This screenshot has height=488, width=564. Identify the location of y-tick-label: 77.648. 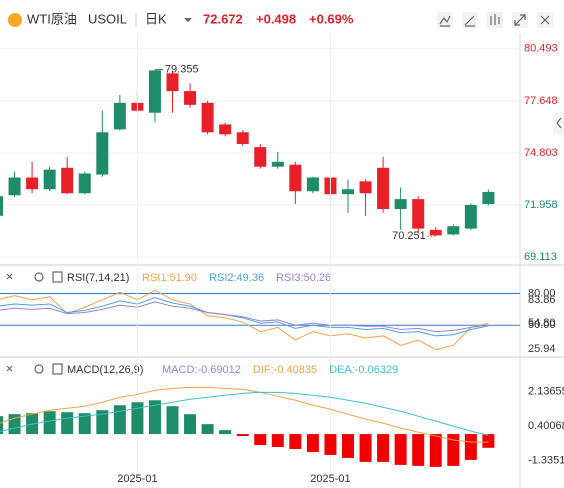
(541, 101).